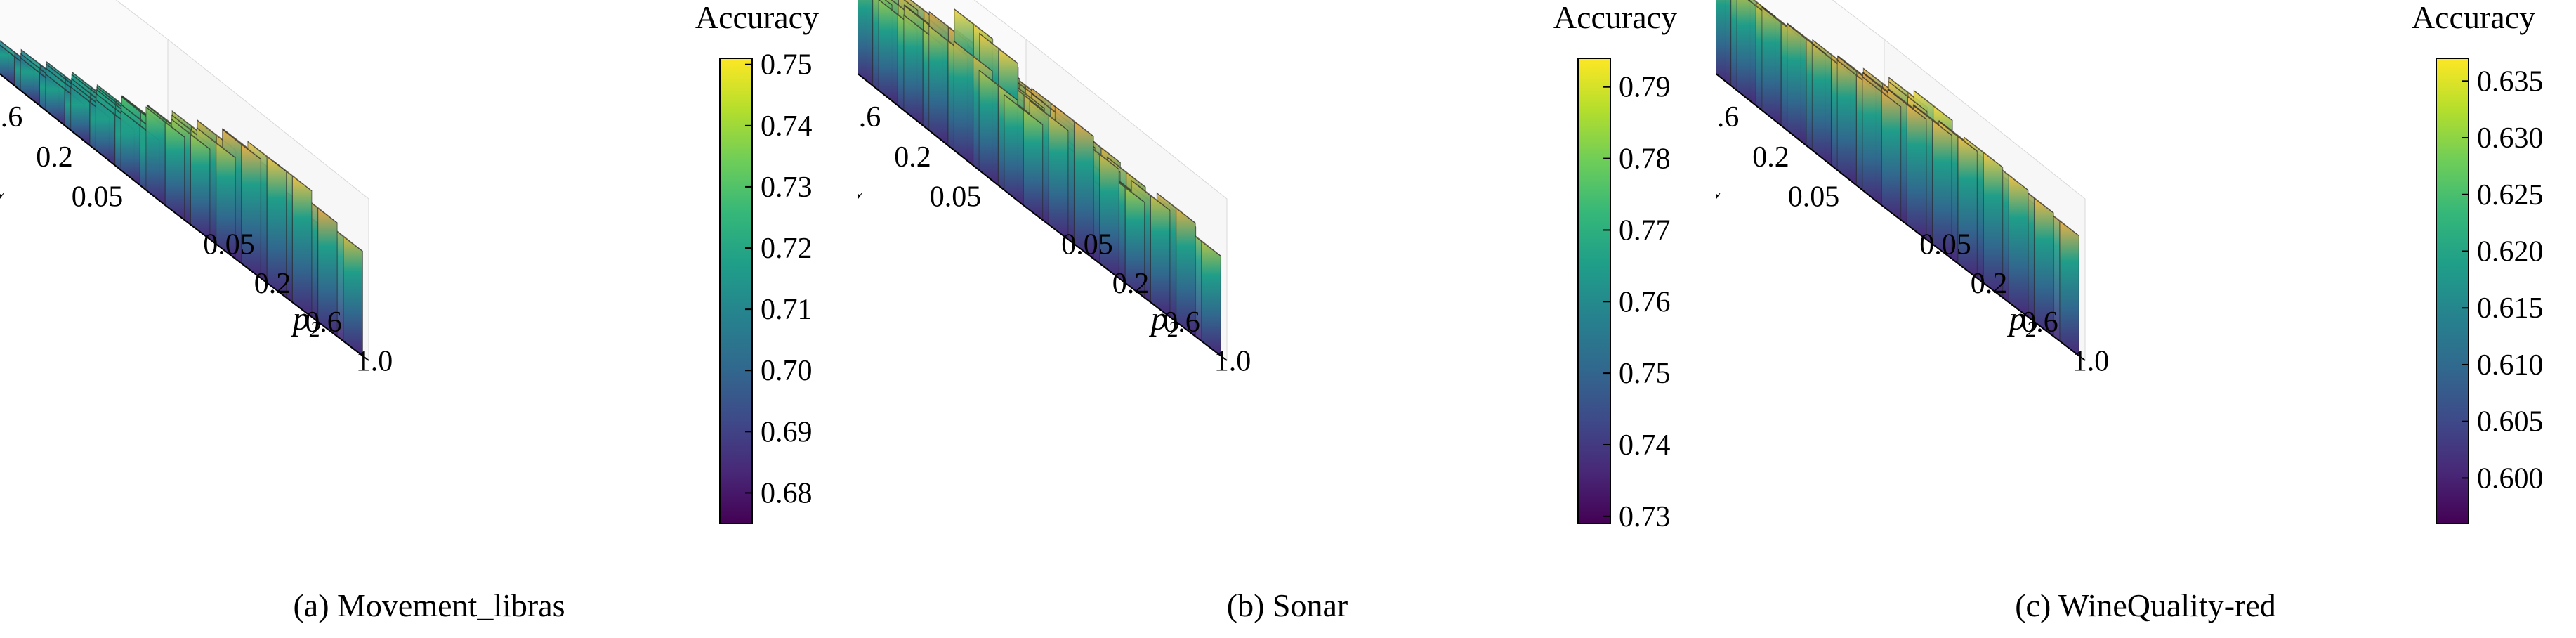  I want to click on chart-caption: (b) Sonar, so click(1287, 605).